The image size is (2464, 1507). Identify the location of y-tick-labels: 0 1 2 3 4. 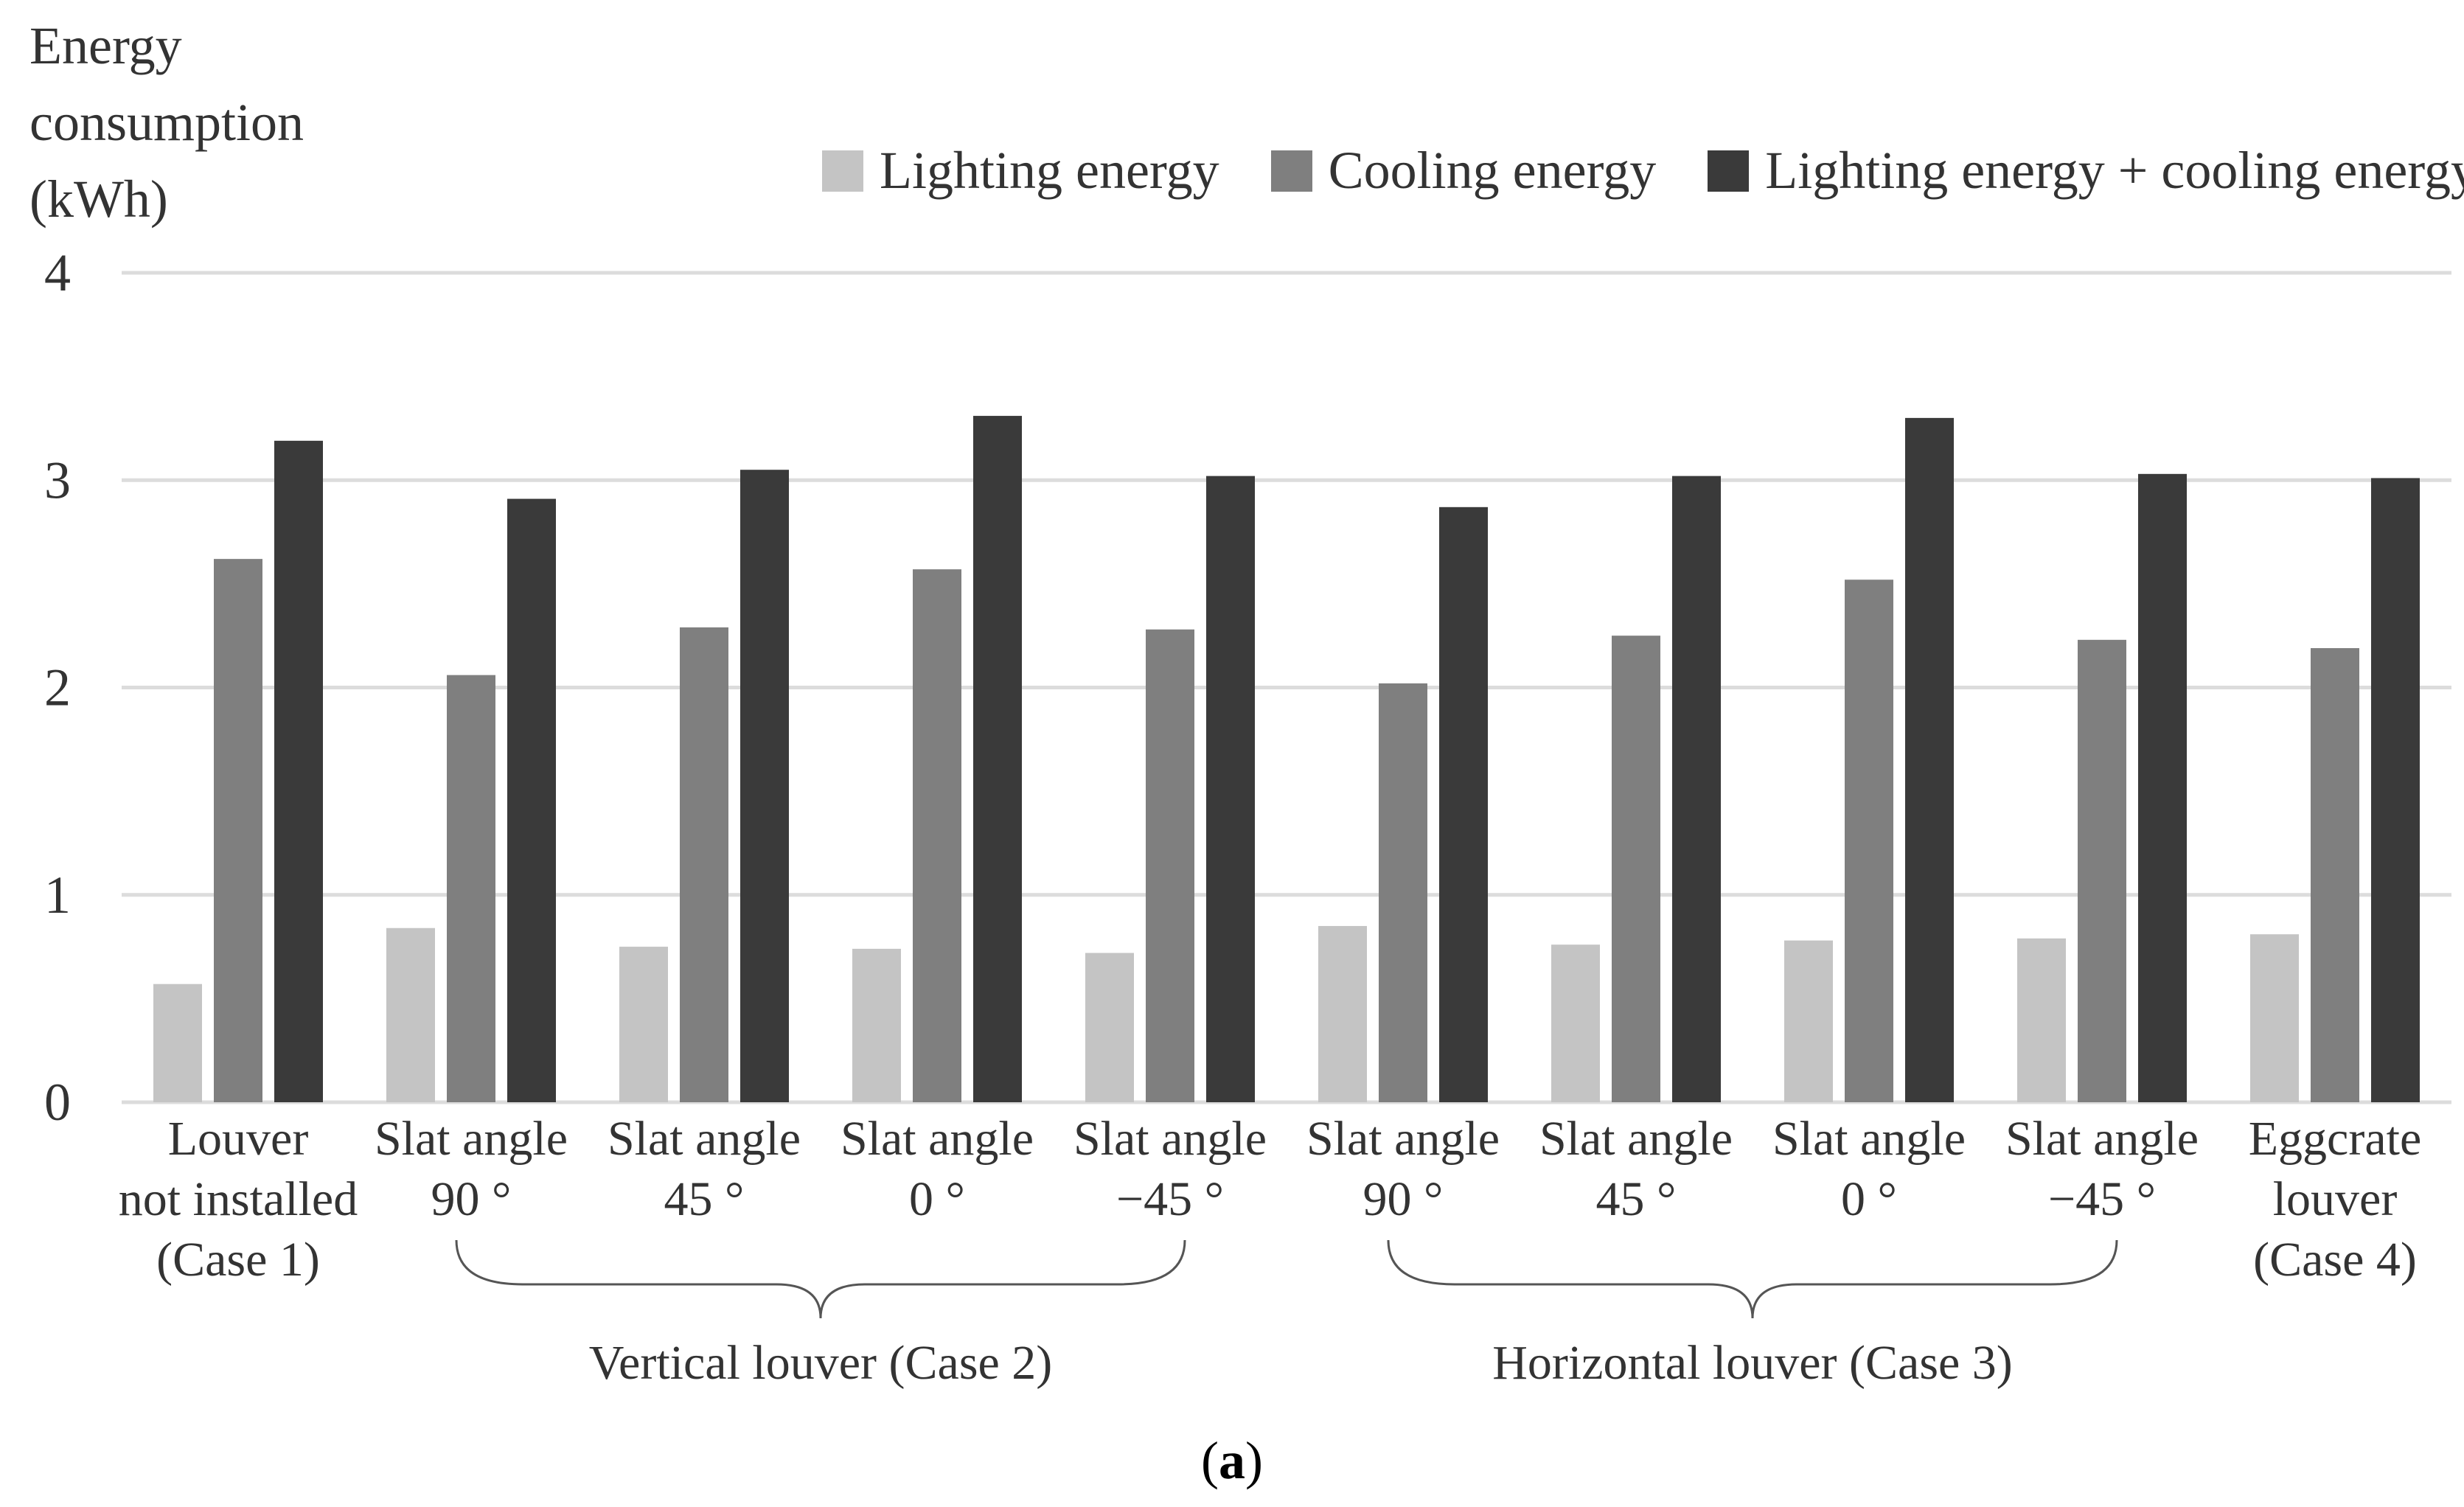
(57, 687).